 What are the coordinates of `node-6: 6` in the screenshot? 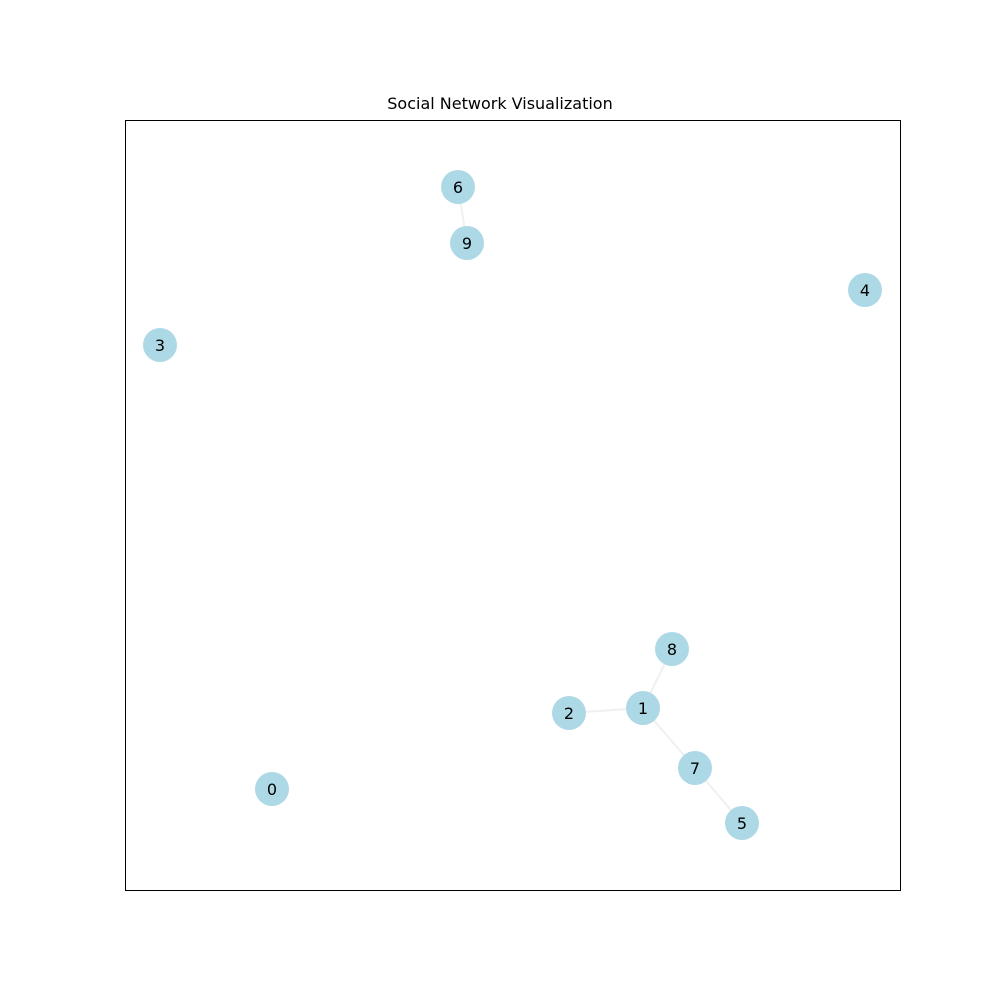 It's located at (458, 187).